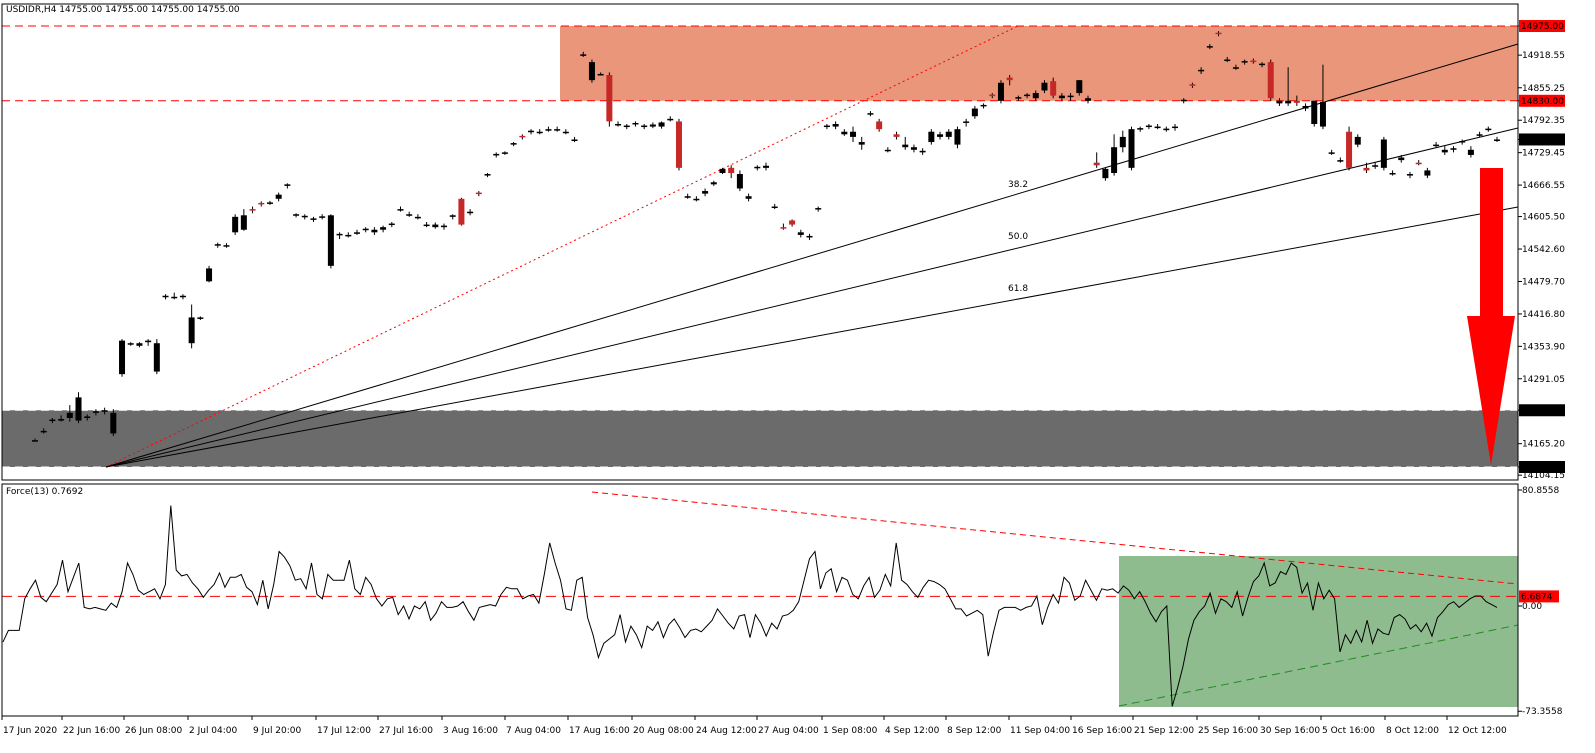  Describe the element at coordinates (1290, 731) in the screenshot. I see `time-axis-label: 30 Sep 16:00` at that location.